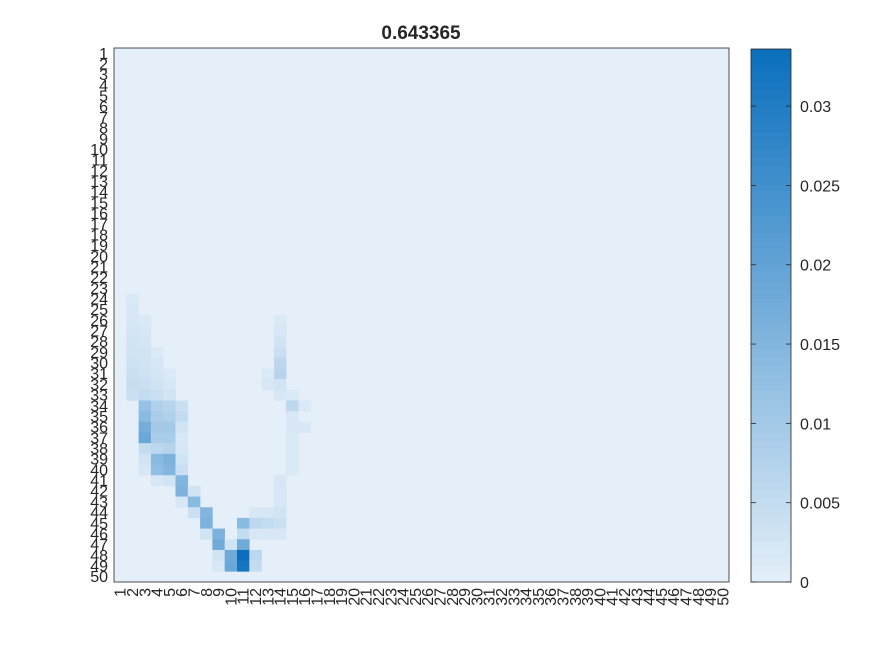 The width and height of the screenshot is (875, 656). What do you see at coordinates (99, 396) in the screenshot?
I see `y-tick-label: 33` at bounding box center [99, 396].